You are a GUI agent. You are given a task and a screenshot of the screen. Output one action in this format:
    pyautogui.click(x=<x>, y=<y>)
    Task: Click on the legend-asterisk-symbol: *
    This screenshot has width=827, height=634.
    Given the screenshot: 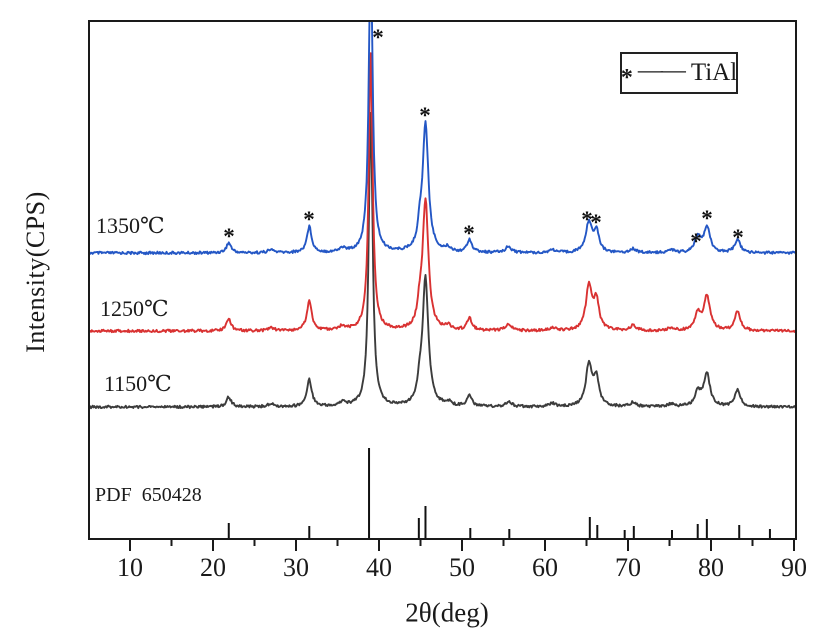 What is the action you would take?
    pyautogui.click(x=626, y=77)
    